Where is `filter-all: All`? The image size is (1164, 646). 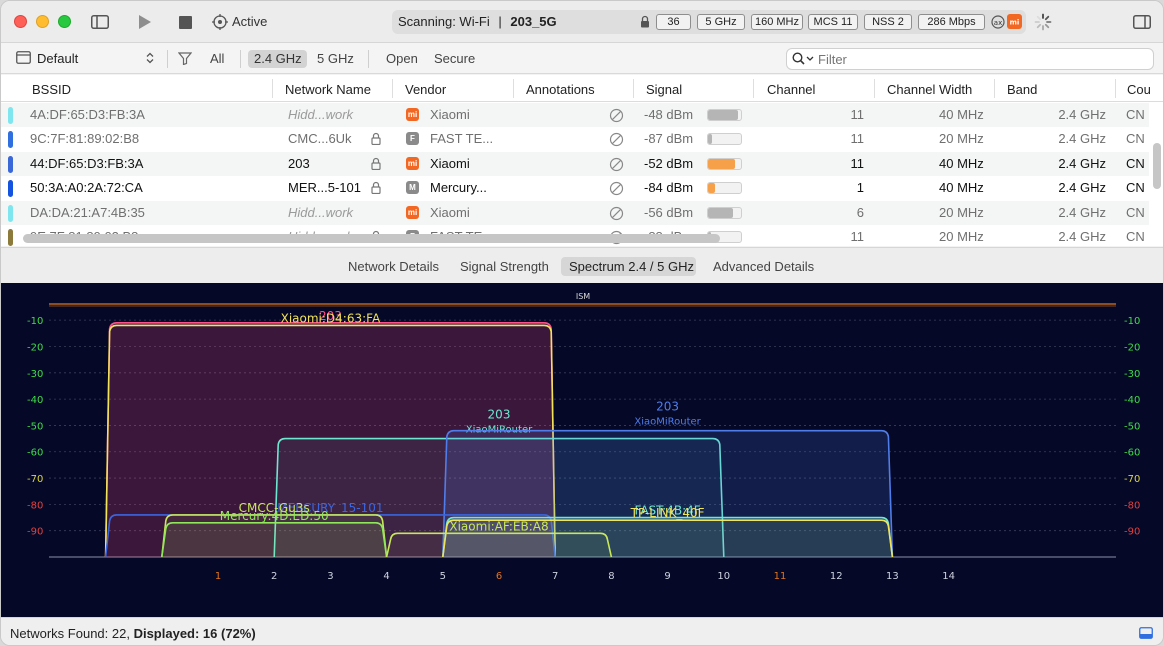 filter-all: All is located at coordinates (217, 58).